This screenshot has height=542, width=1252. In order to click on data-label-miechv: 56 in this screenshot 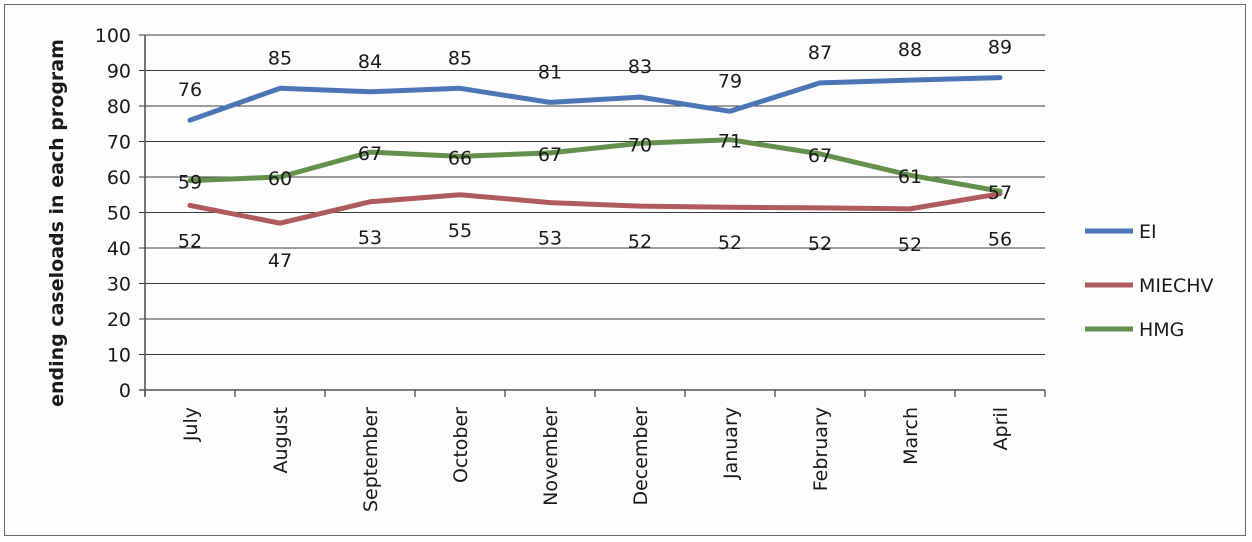, I will do `click(1000, 240)`.